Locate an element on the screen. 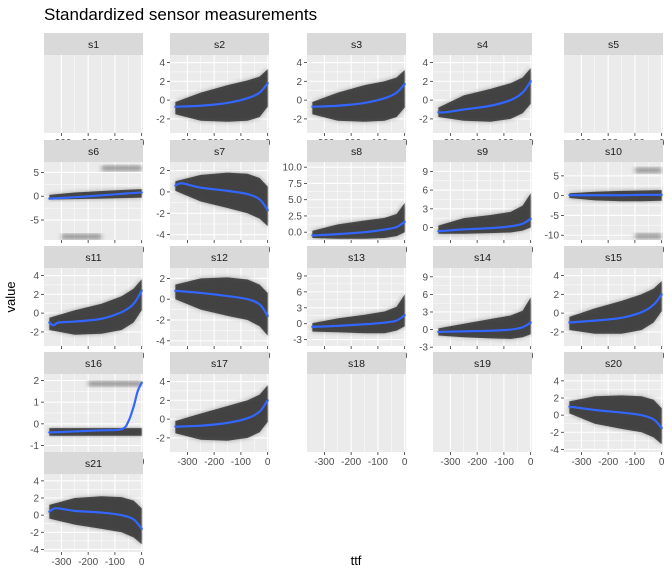 The image size is (672, 576). facet-label: s4 is located at coordinates (482, 45).